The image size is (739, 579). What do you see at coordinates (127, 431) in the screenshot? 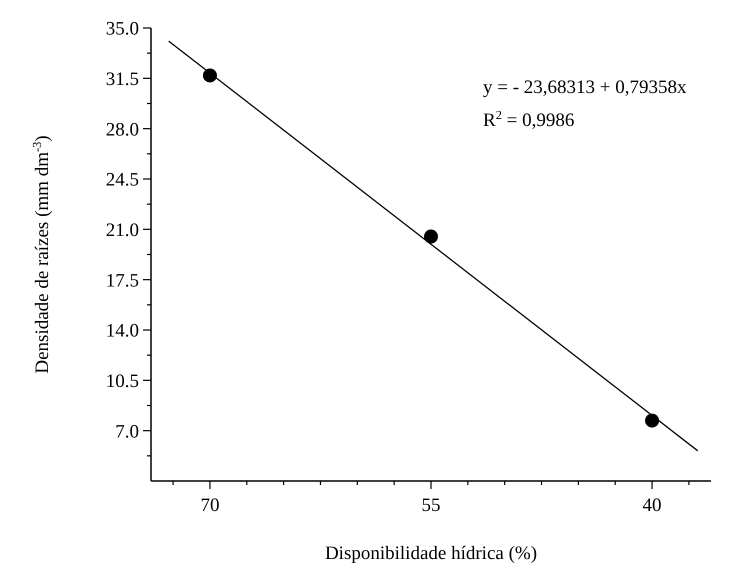
I see `y-tick-label: 7.0` at bounding box center [127, 431].